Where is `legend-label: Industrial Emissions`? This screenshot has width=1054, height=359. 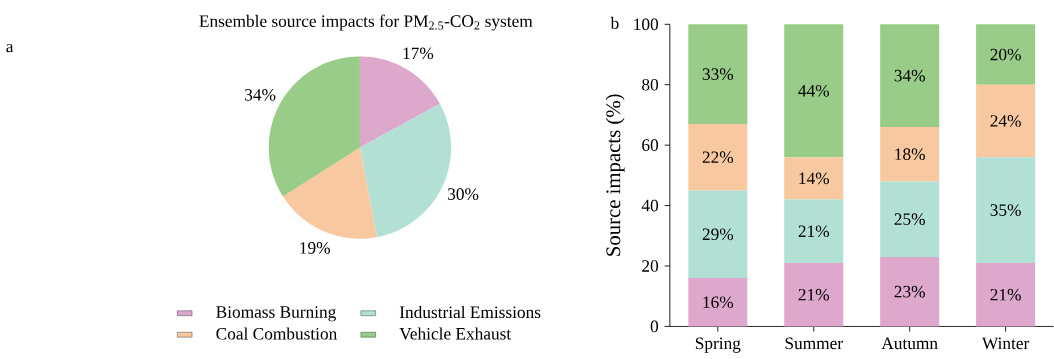 legend-label: Industrial Emissions is located at coordinates (470, 312).